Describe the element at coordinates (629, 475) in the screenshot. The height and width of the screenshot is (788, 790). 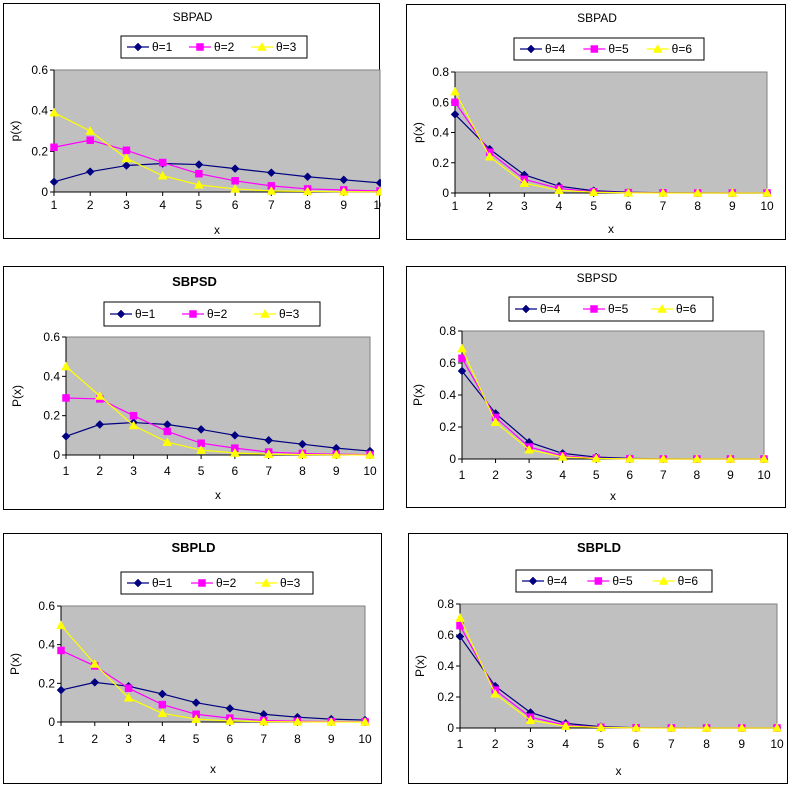
I see `x-tick-label: 6` at that location.